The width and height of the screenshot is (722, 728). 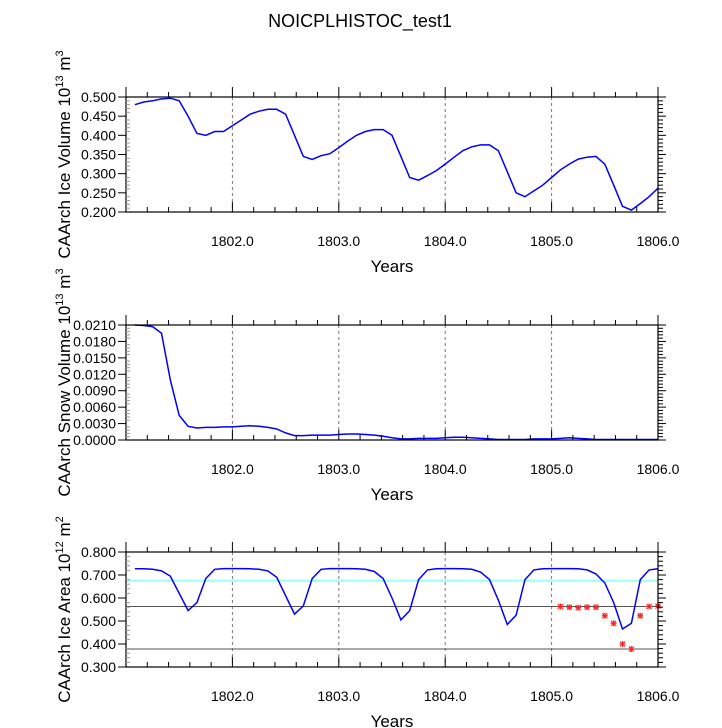 I want to click on y-tick-label: 0.0150, so click(x=94, y=358).